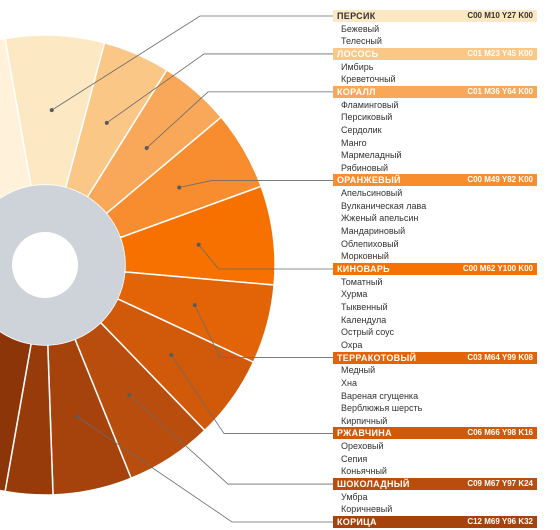 This screenshot has height=530, width=560. Describe the element at coordinates (263, 331) in the screenshot. I see `leader-line-terrakotovy` at that location.